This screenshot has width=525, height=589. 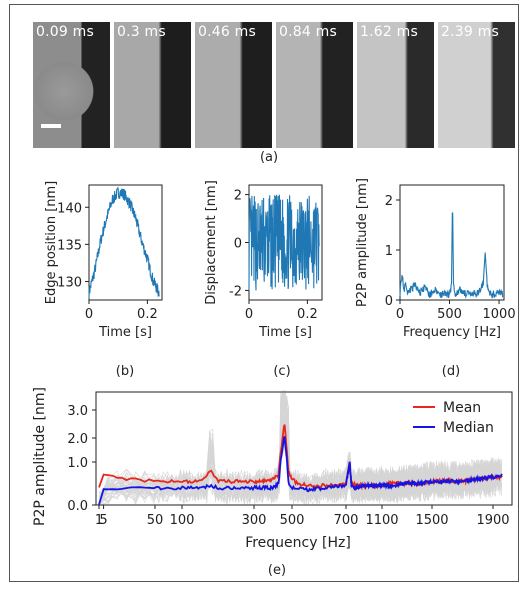 What do you see at coordinates (254, 520) in the screenshot?
I see `chart-e-xtick-label-4: 300` at bounding box center [254, 520].